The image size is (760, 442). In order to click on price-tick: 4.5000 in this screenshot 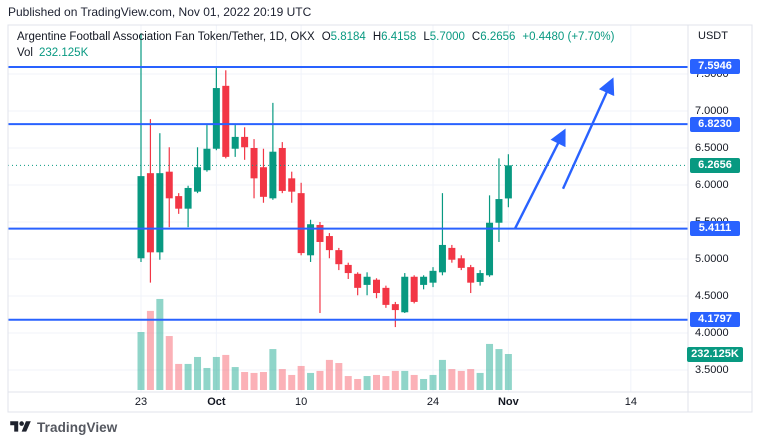, I will do `click(712, 296)`.